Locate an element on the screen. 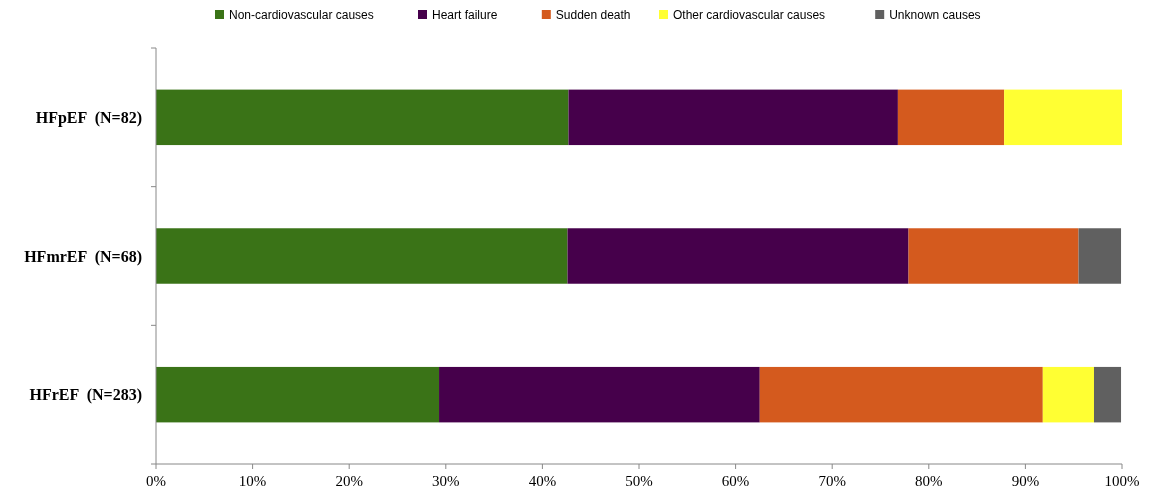 This screenshot has height=499, width=1150. x-tick-label: 0% is located at coordinates (156, 481).